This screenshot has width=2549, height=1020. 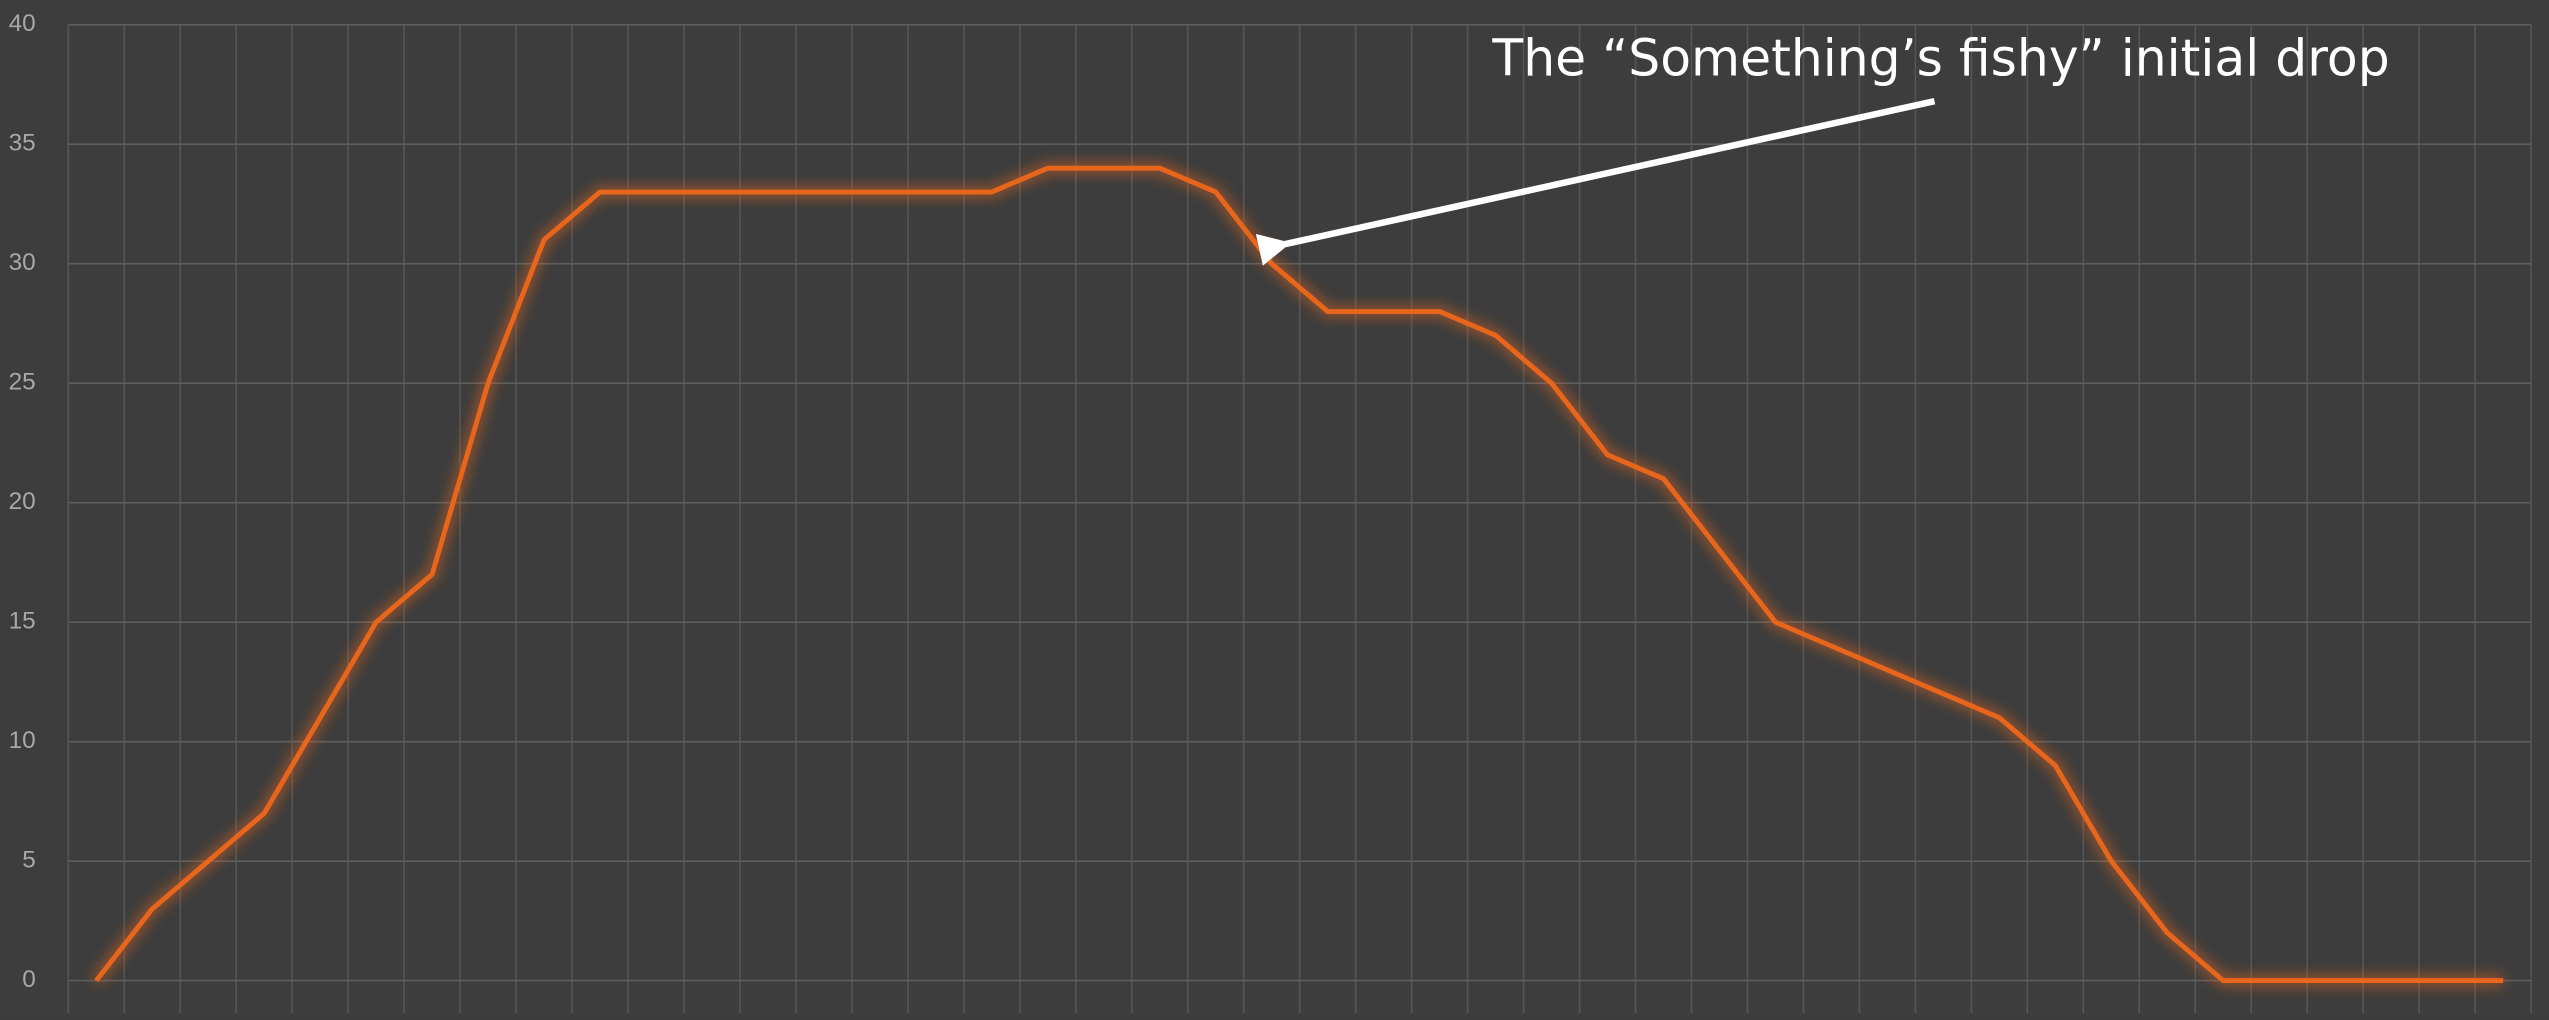 I want to click on y-tick-label: 40, so click(x=22, y=23).